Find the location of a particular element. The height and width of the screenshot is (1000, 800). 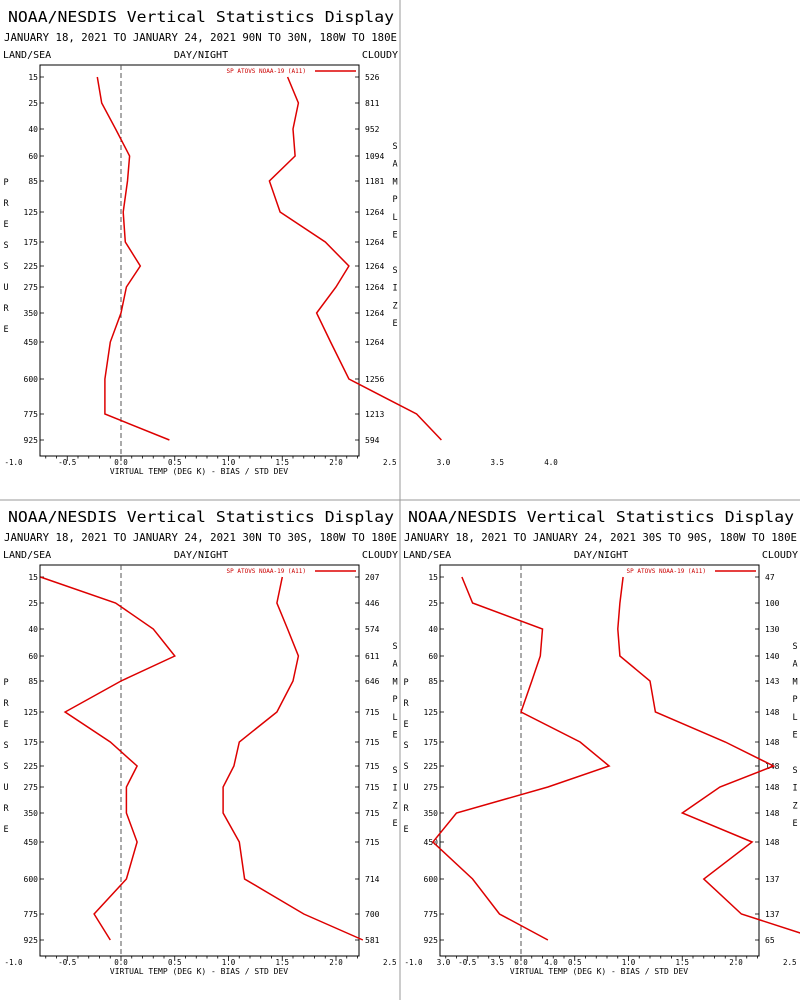

pressure-level-label: 450 is located at coordinates (431, 842).